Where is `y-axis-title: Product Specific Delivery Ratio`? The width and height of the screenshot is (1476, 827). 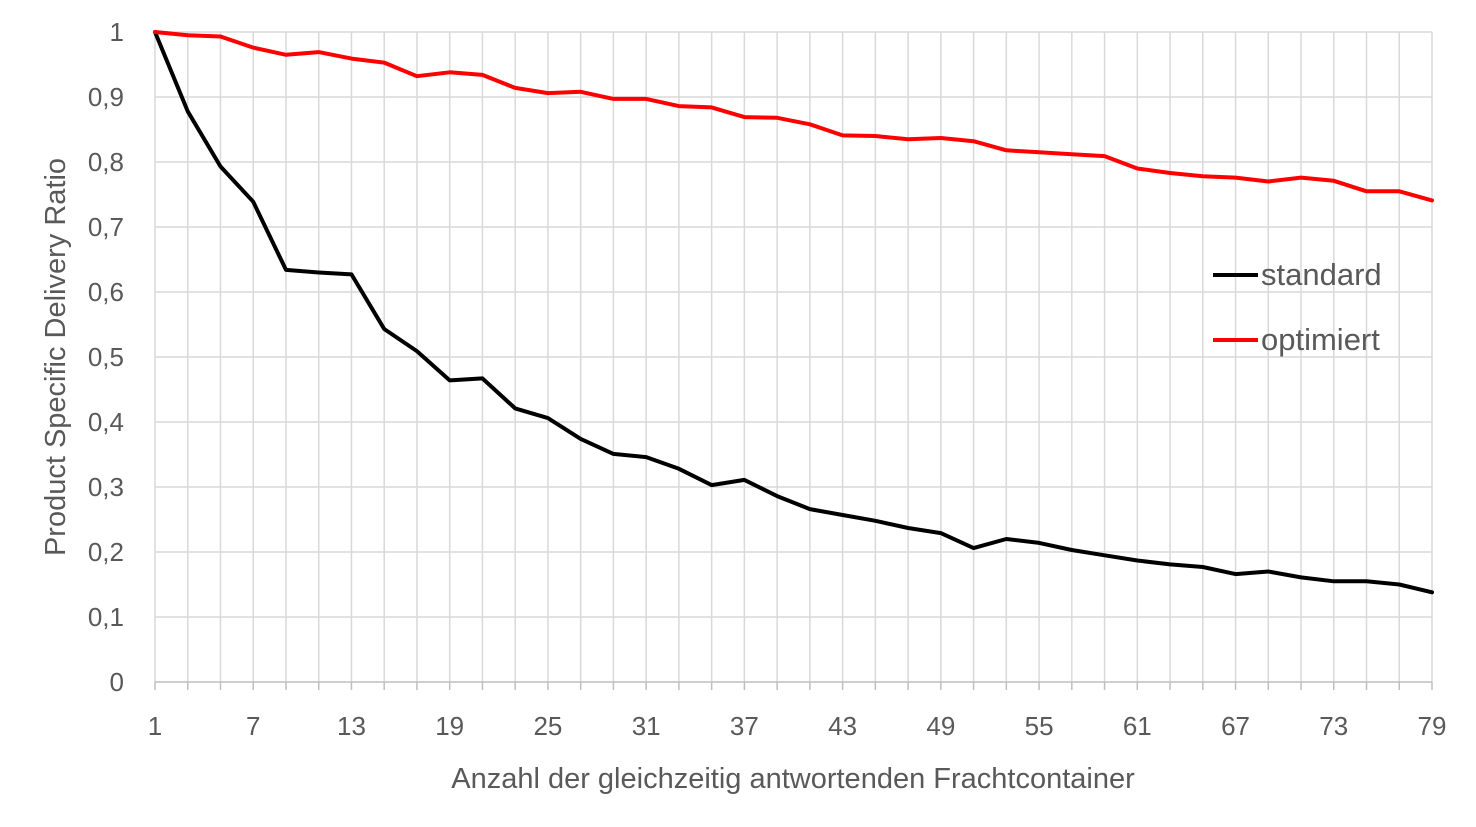
y-axis-title: Product Specific Delivery Ratio is located at coordinates (56, 357).